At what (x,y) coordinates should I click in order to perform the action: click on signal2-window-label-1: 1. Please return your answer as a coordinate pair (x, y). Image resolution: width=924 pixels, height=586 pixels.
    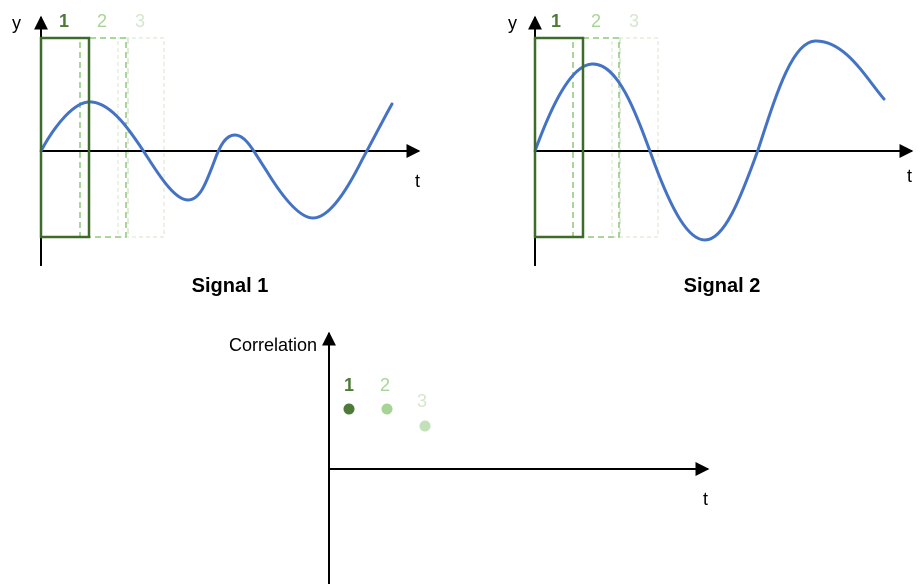
    Looking at the image, I should click on (556, 21).